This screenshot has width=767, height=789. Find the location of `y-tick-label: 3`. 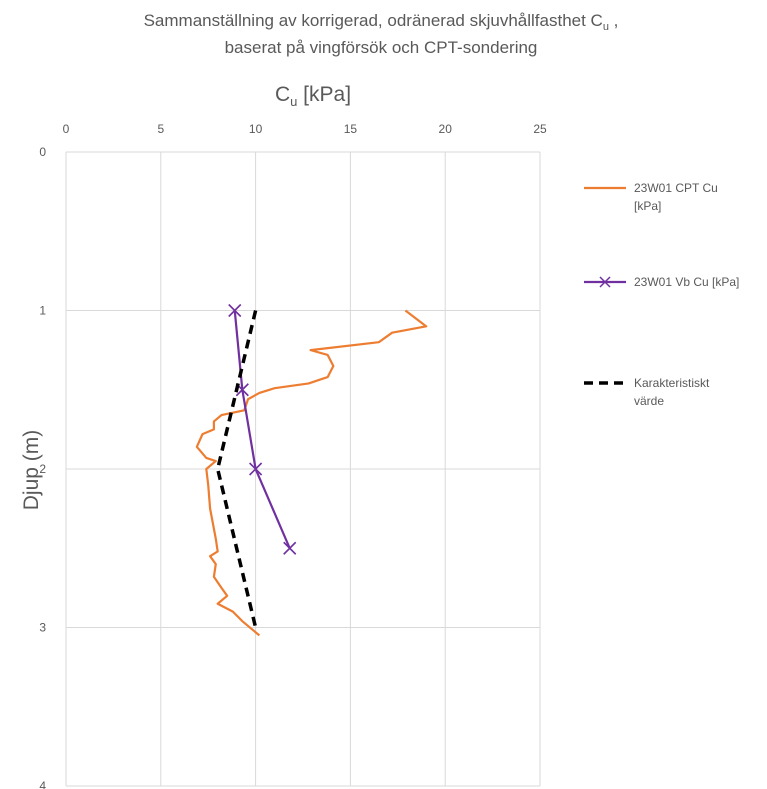

y-tick-label: 3 is located at coordinates (42, 628).